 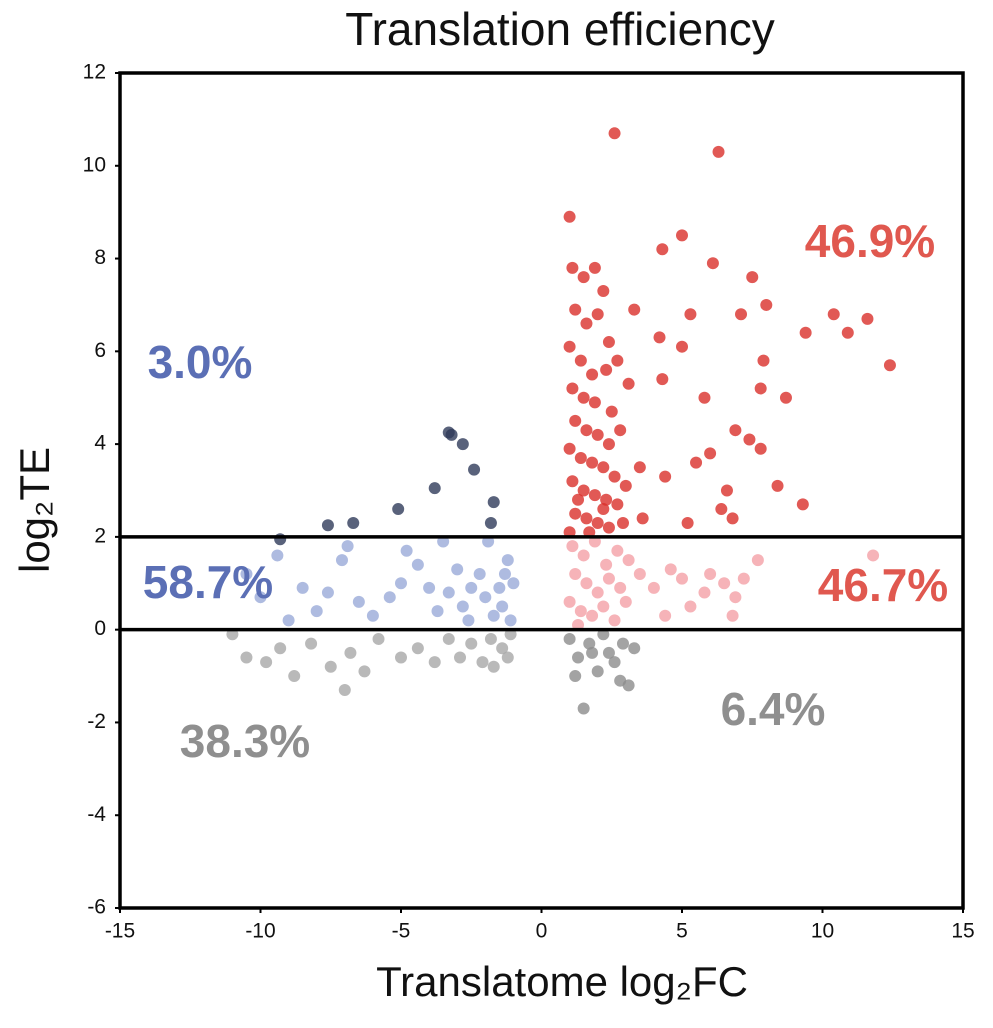 What do you see at coordinates (560, 29) in the screenshot?
I see `chart-title: Translation efficiency` at bounding box center [560, 29].